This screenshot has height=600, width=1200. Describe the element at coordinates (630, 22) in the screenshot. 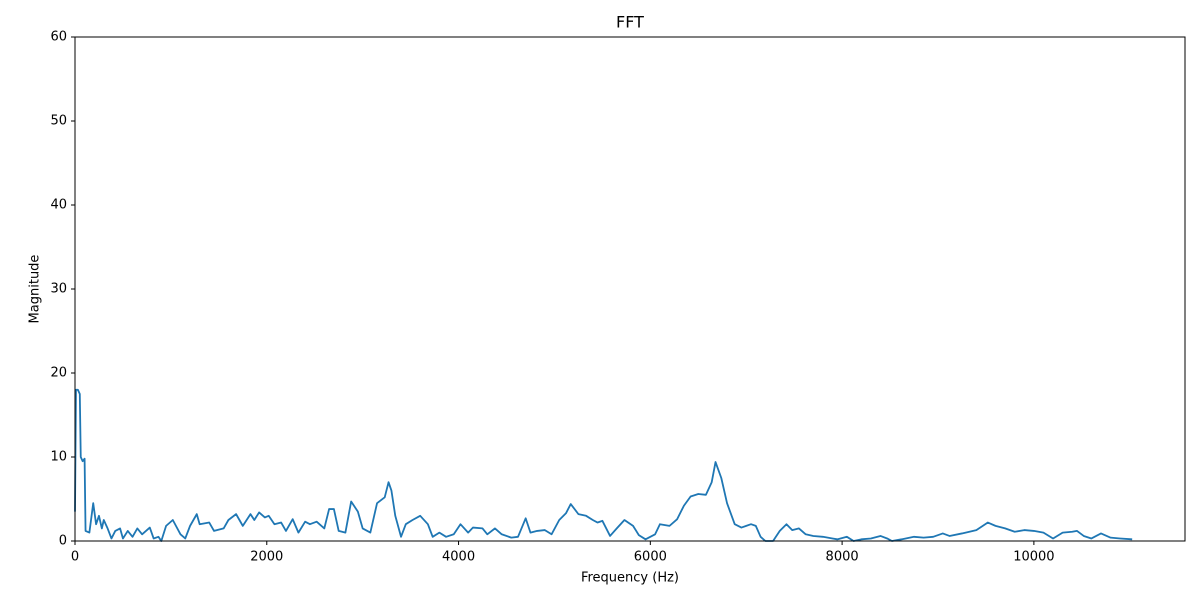

I see `chart-title: FFT` at that location.